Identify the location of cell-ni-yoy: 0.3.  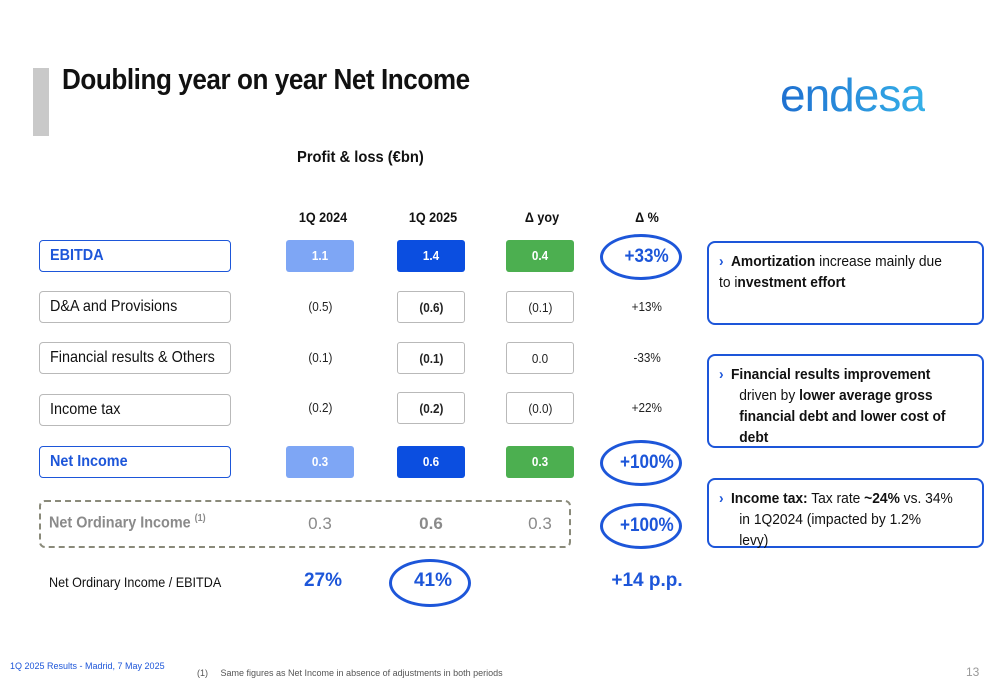
(540, 462).